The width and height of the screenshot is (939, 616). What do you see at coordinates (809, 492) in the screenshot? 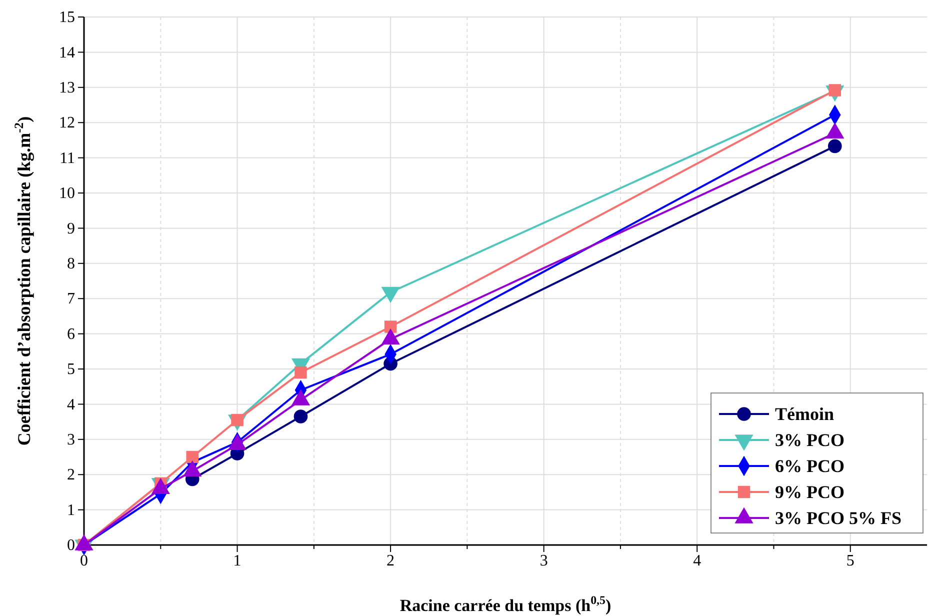
I see `legend-label: 9% PCO` at bounding box center [809, 492].